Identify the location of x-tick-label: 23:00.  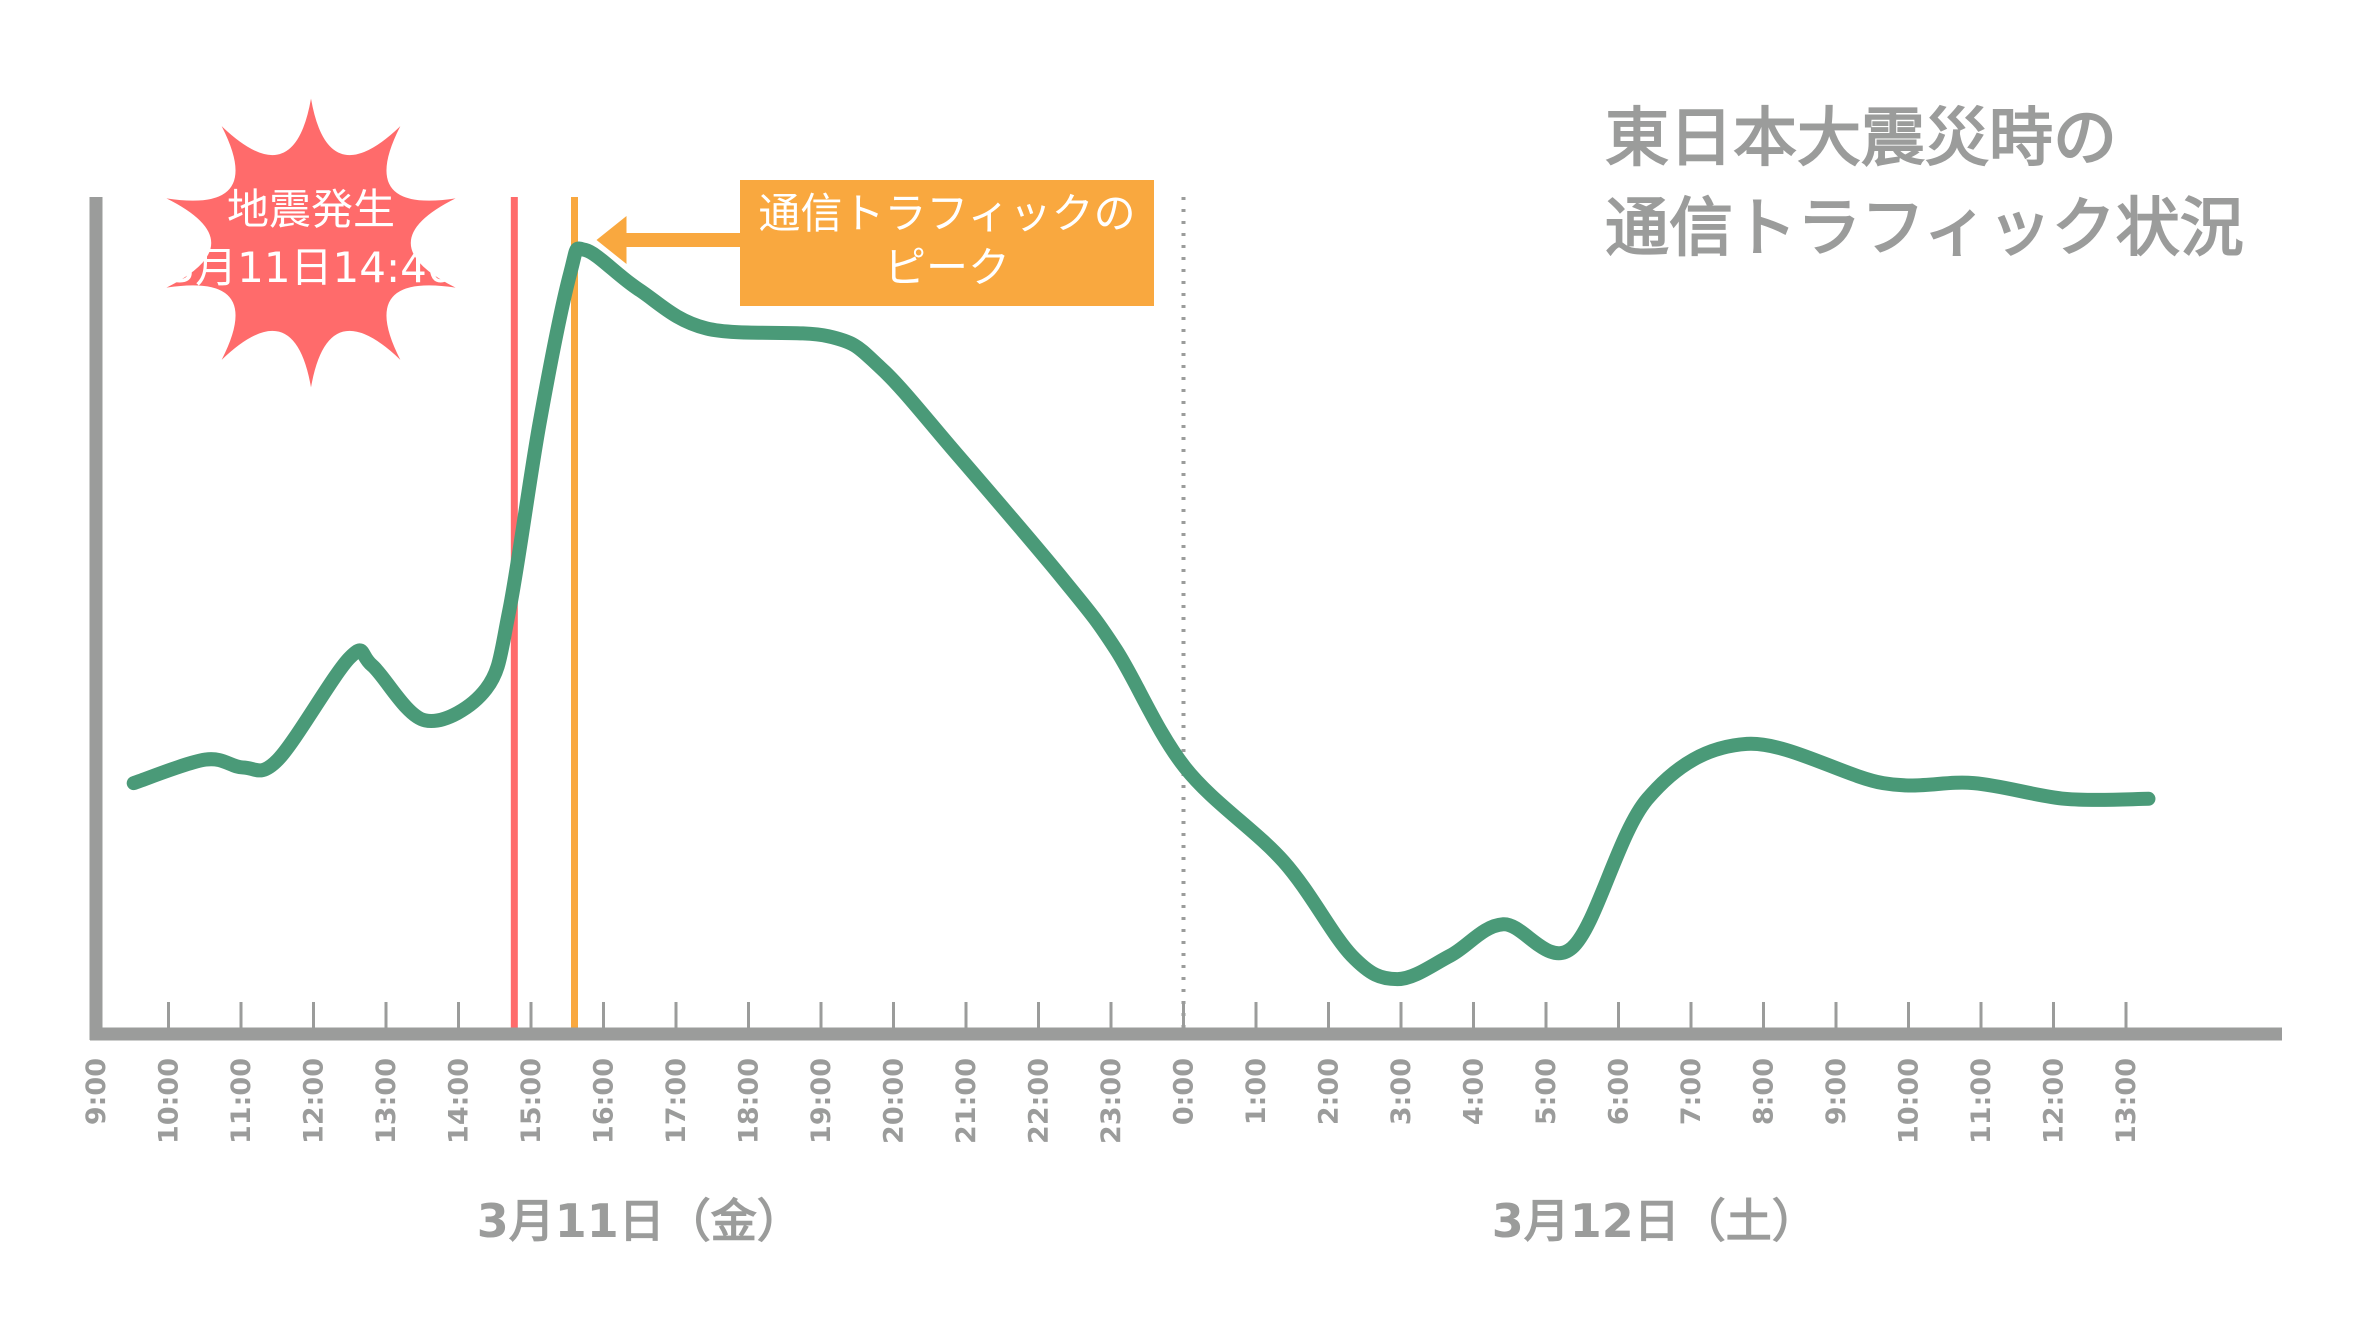
(1111, 1101).